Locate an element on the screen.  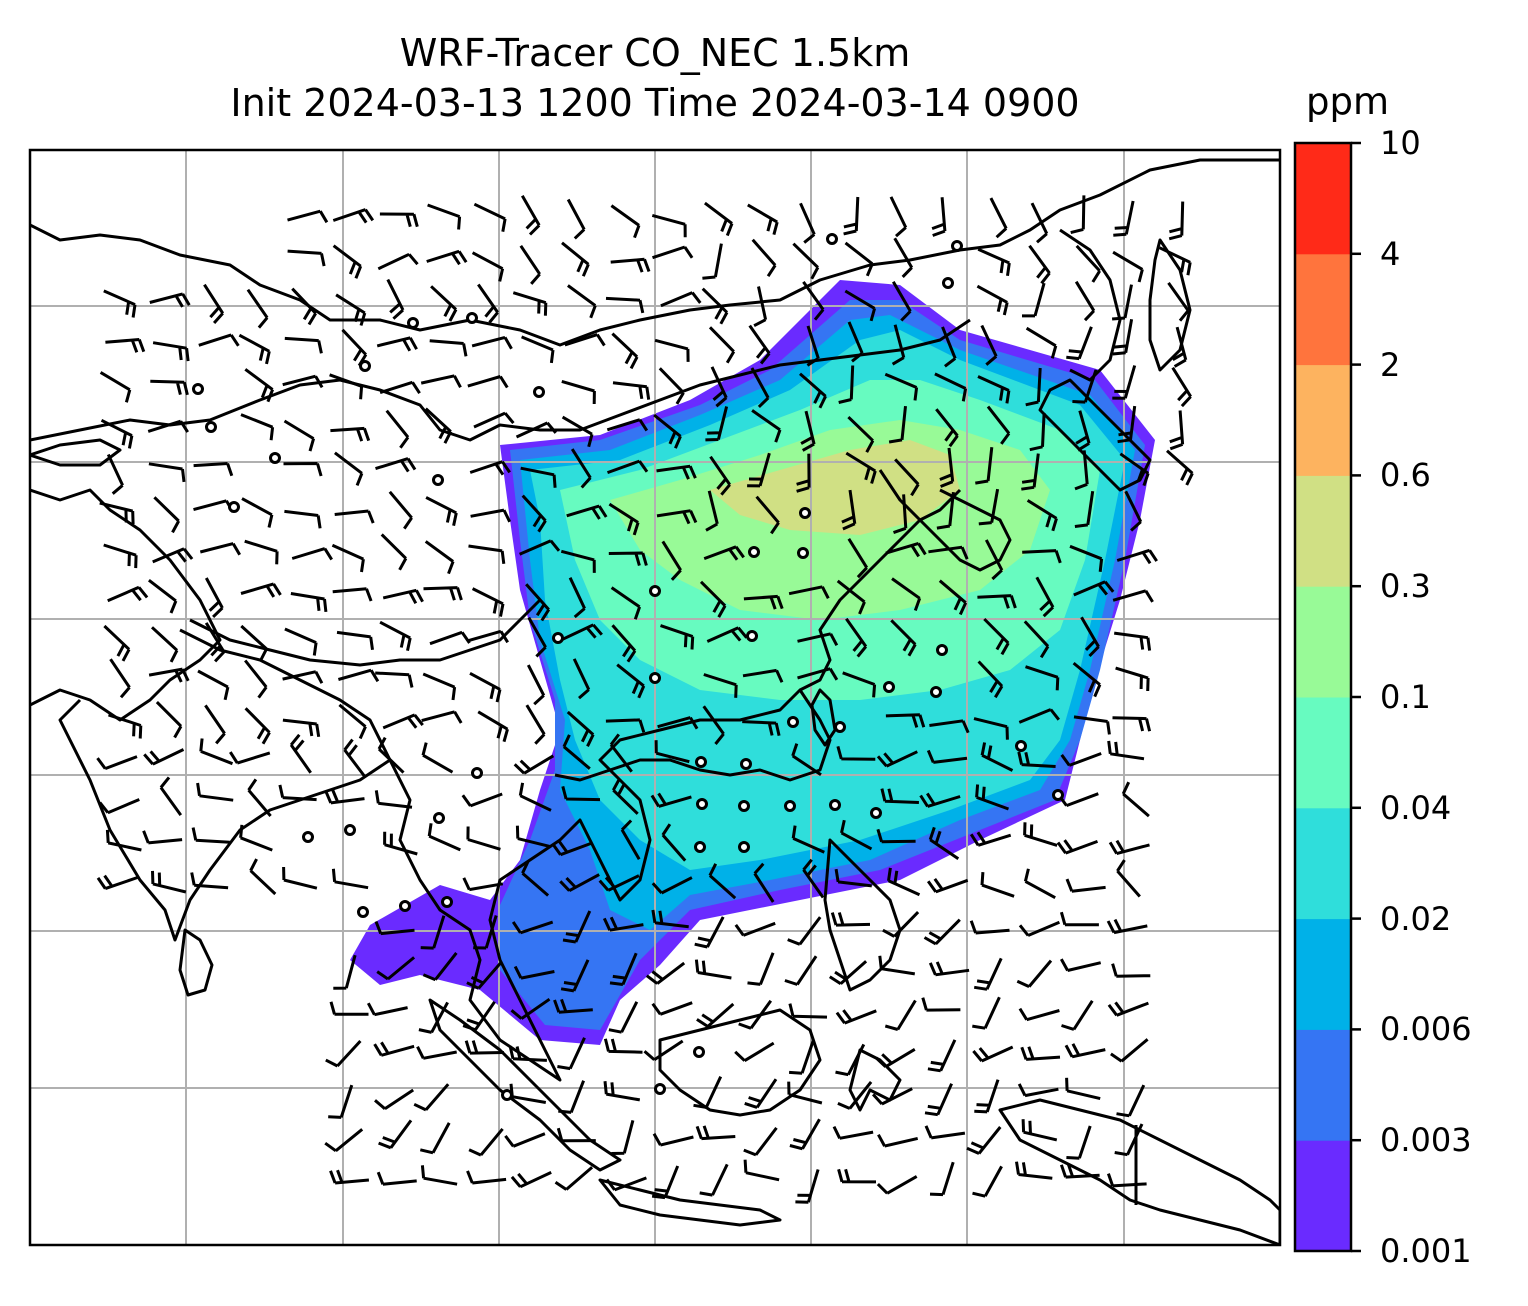
coast-kamchatka is located at coordinates (1170, 305).